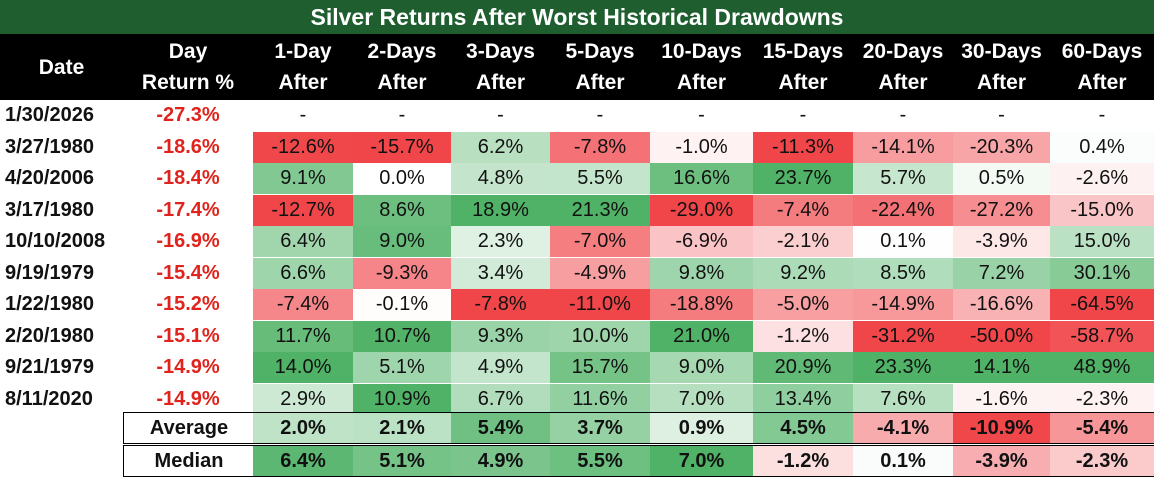 The image size is (1154, 479). I want to click on value-cell: 2.3%, so click(500, 241).